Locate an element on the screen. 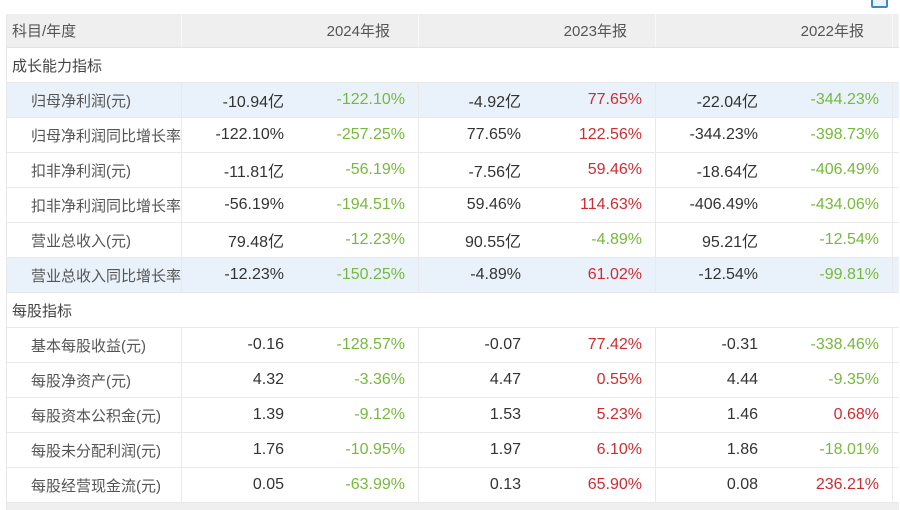  cell-value: 90.55亿 is located at coordinates (492, 242).